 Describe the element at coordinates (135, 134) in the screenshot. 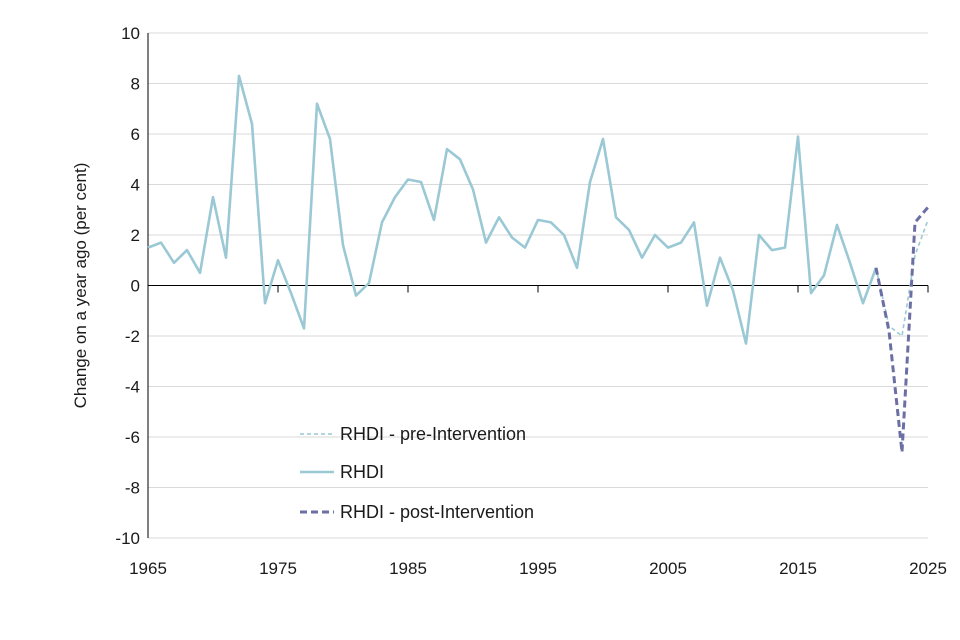

I see `y-tick-label-2: 6` at that location.